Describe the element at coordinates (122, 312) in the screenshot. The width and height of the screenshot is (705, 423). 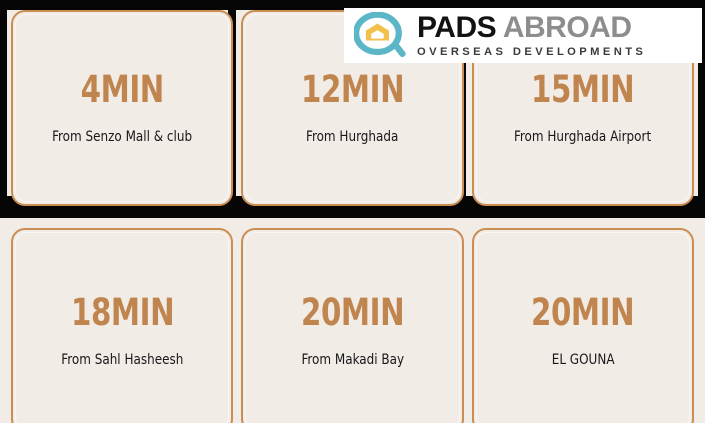
I see `distance-card-duration: 18MIN` at that location.